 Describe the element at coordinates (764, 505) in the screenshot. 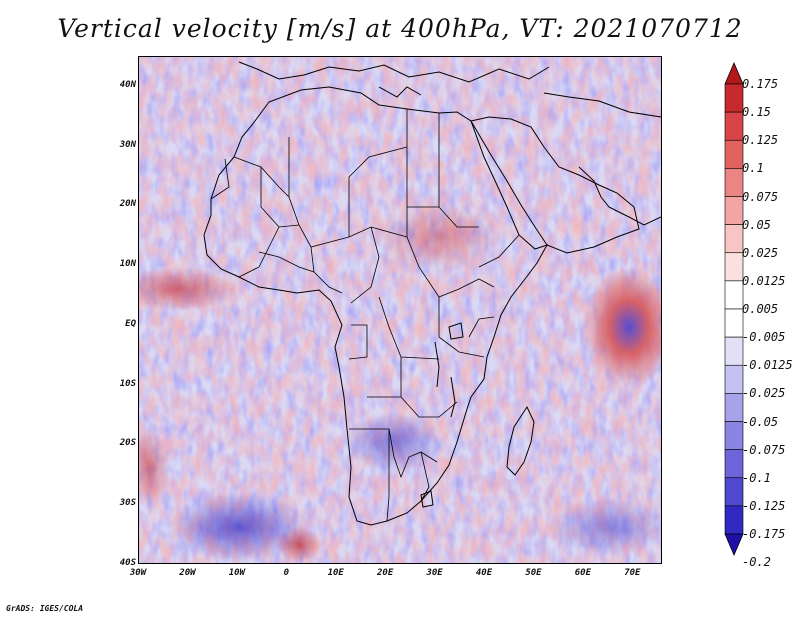

I see `colorbar-label: -0.125` at that location.